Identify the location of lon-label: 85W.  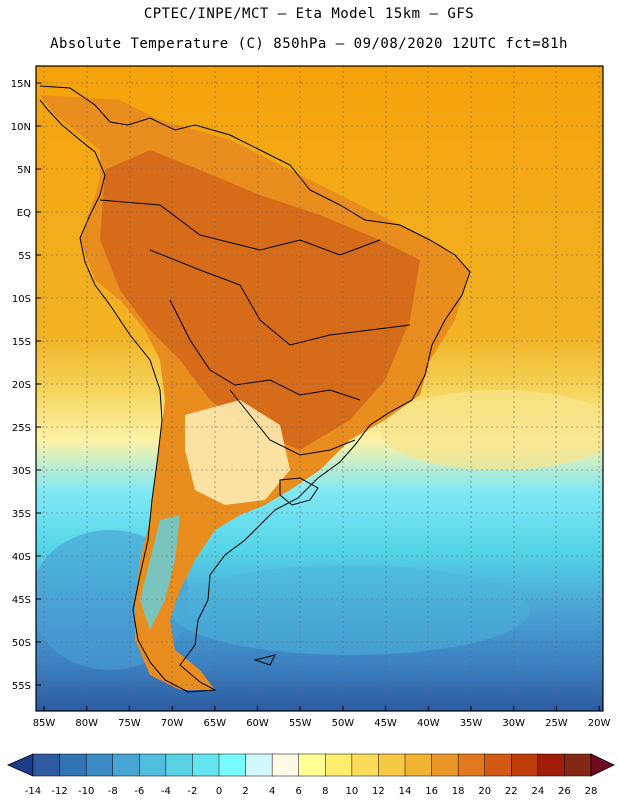
(44, 723).